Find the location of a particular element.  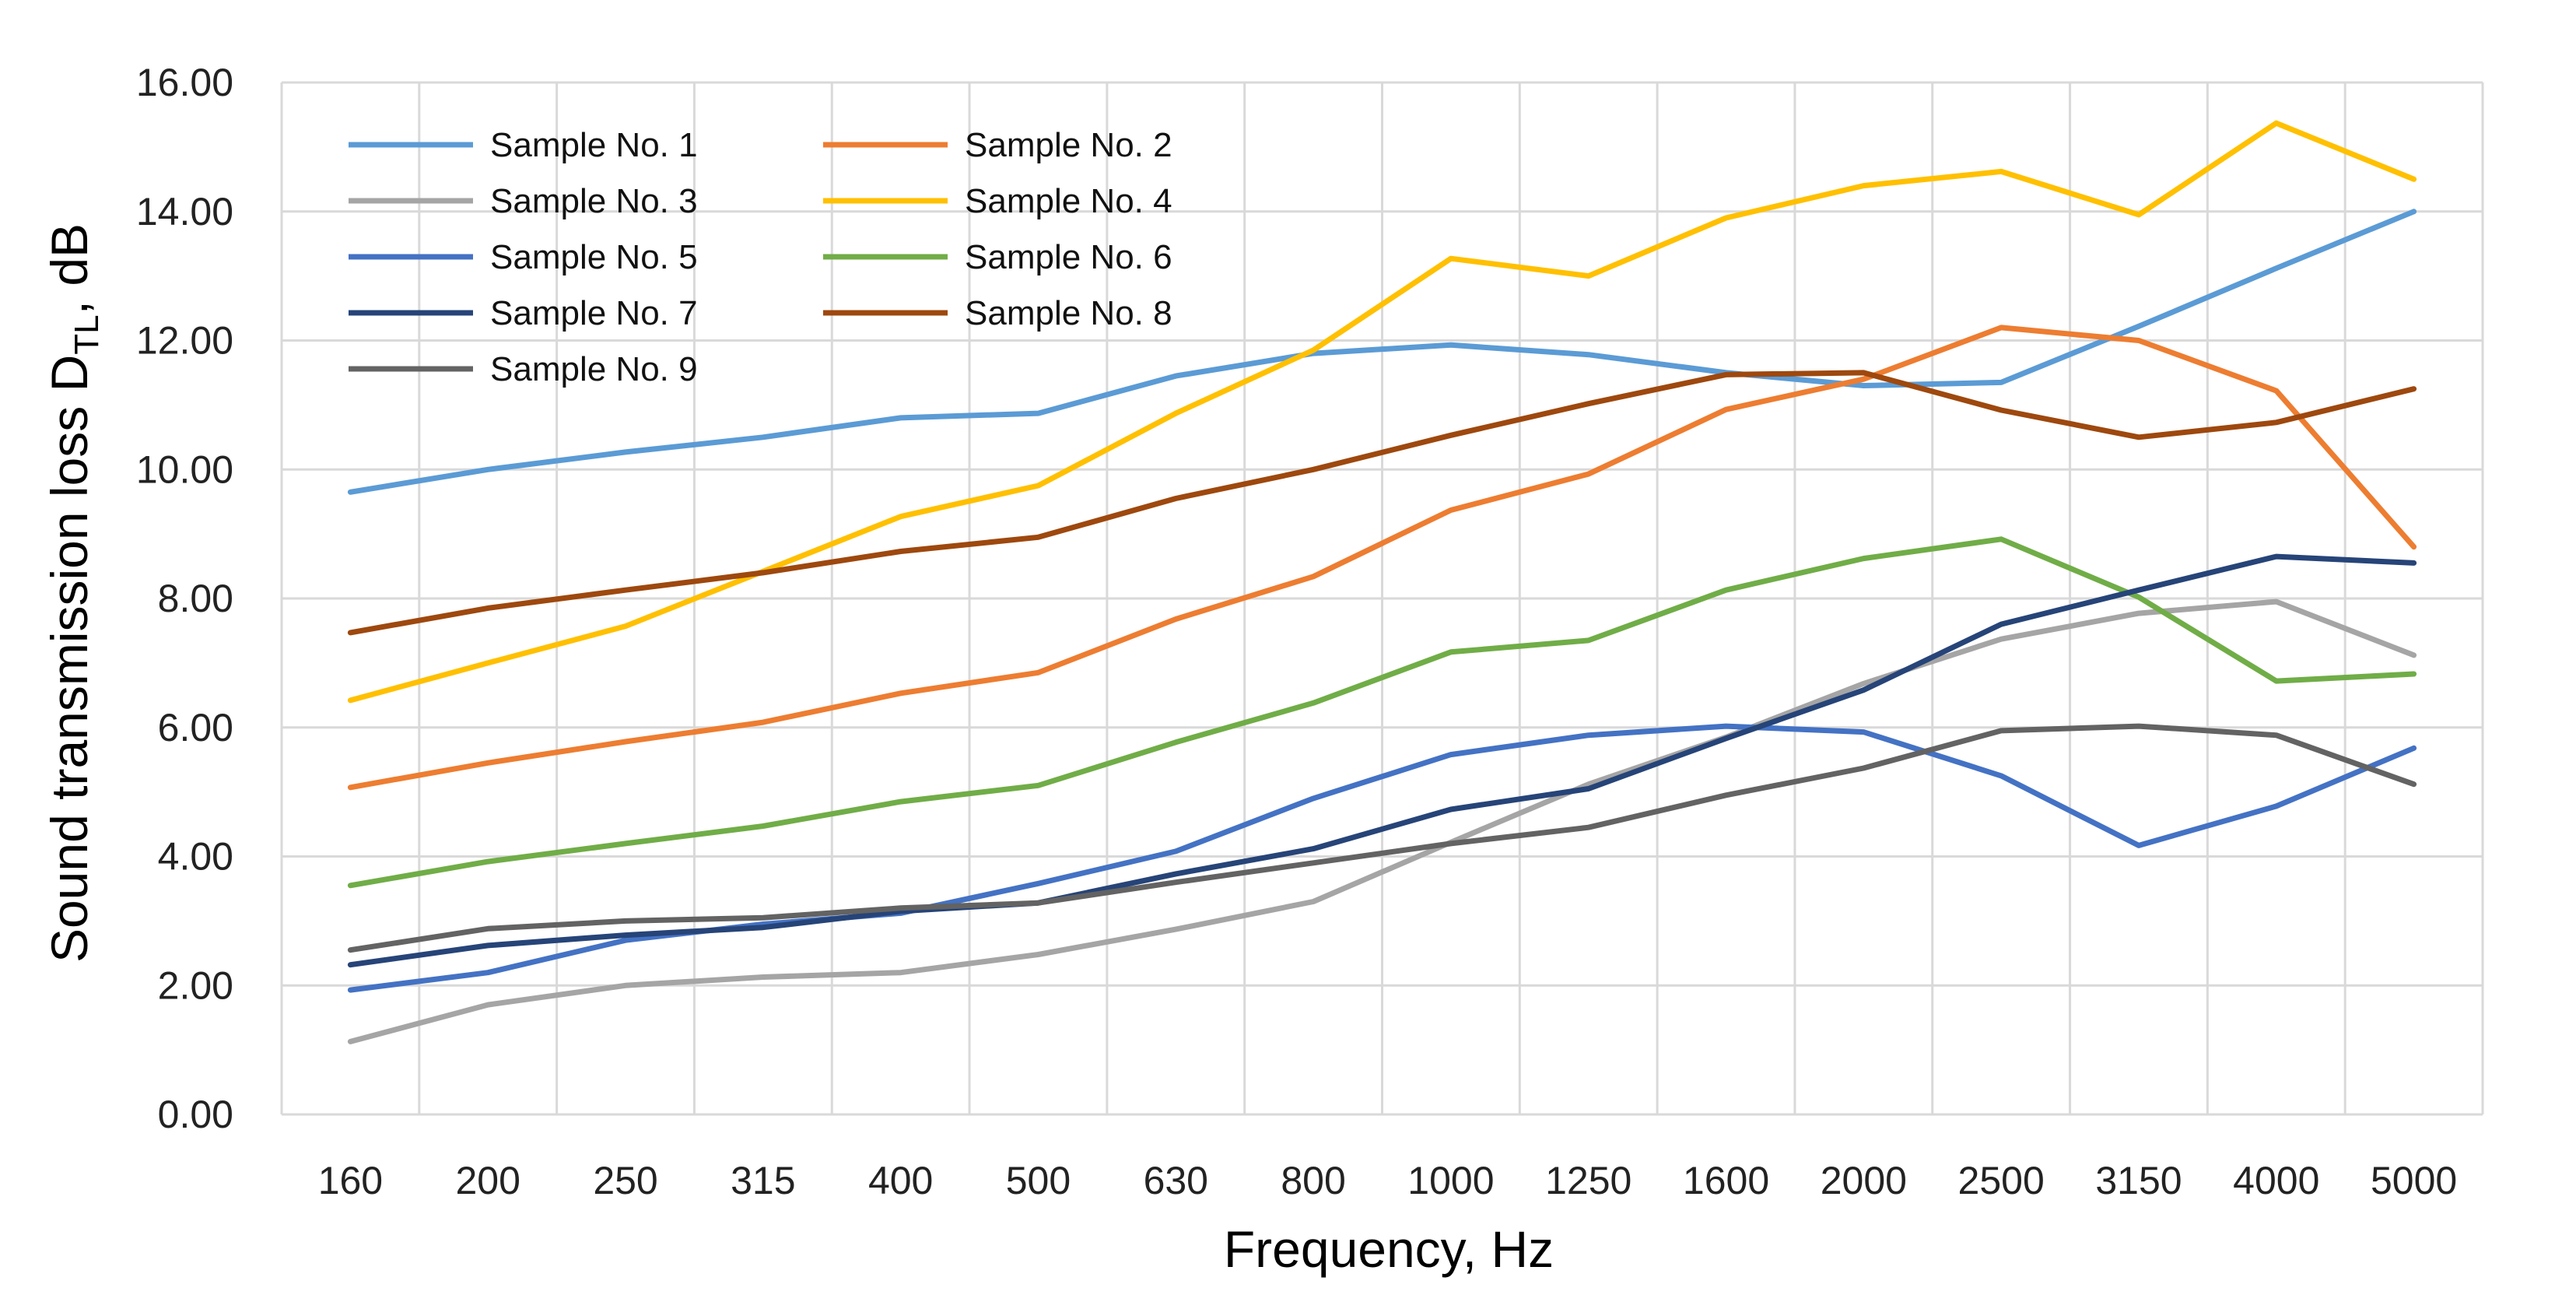

x-tick-label: 3150 is located at coordinates (2138, 1180).